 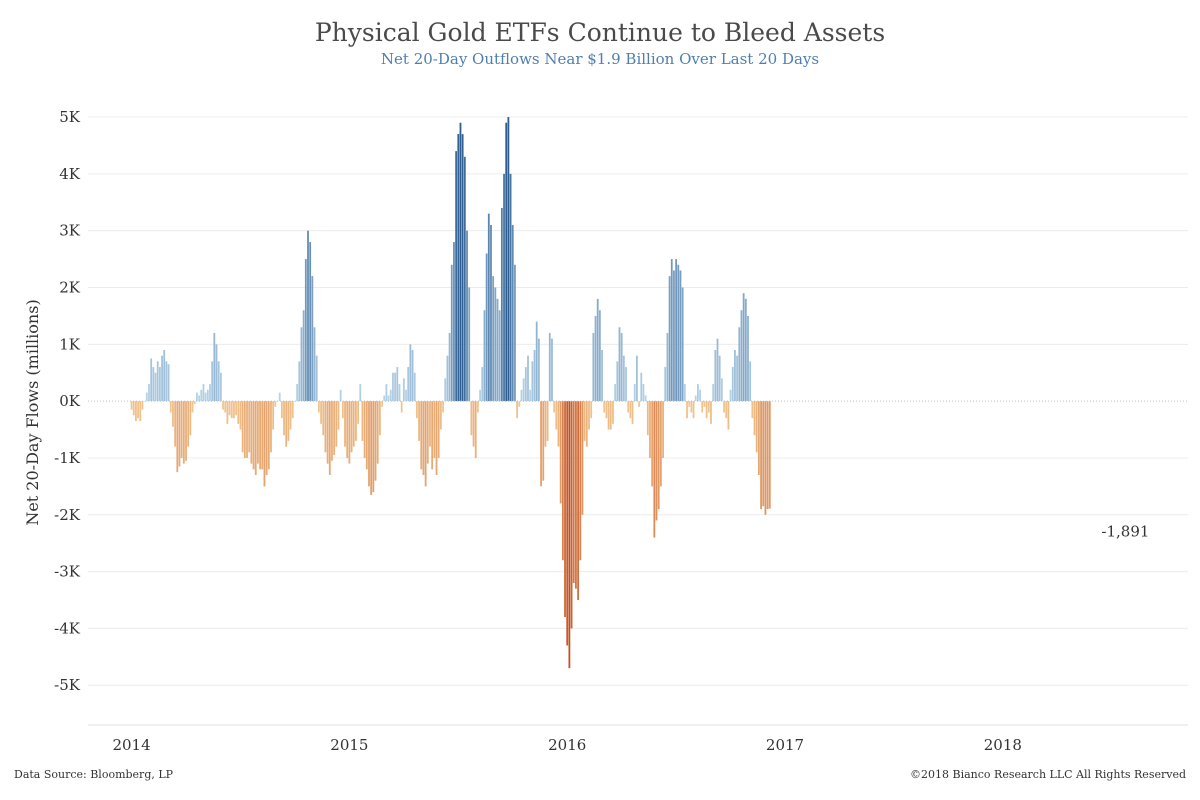 I want to click on y-axis-label: Net 20-Day Flows (millions), so click(x=32, y=412).